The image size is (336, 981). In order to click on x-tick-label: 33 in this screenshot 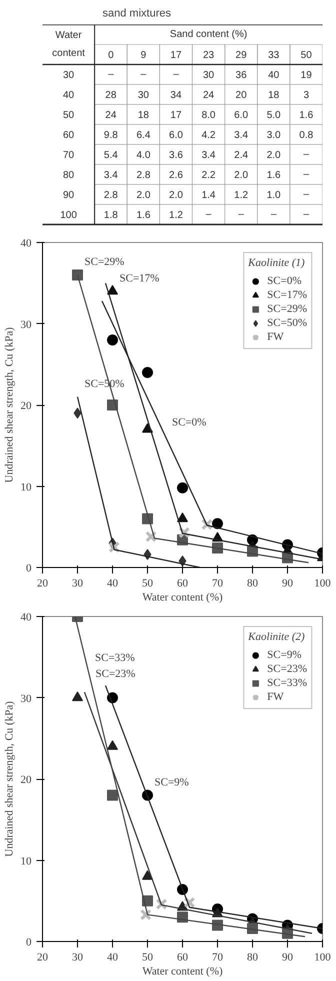, I will do `click(274, 55)`.